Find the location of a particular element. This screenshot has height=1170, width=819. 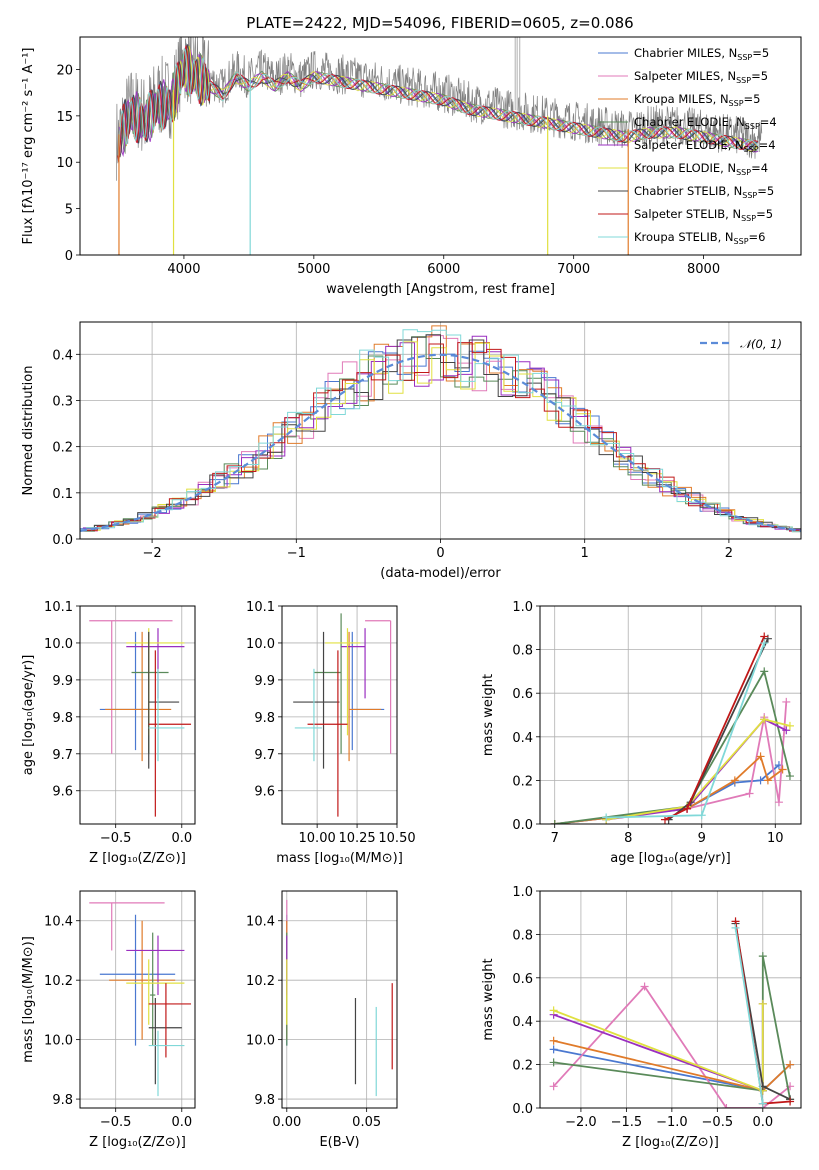

x-tick-label: 7000 is located at coordinates (573, 269).